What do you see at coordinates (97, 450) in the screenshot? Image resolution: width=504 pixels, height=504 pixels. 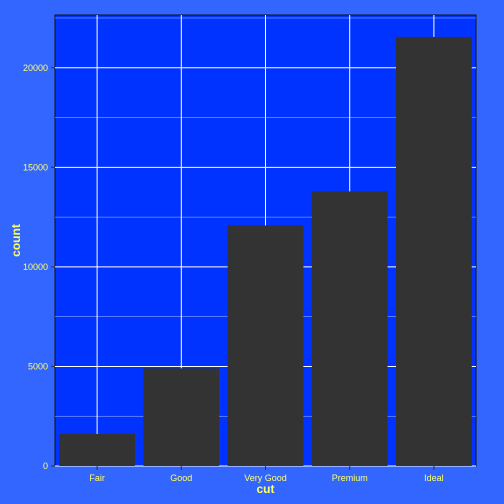 I see `bar-fair` at bounding box center [97, 450].